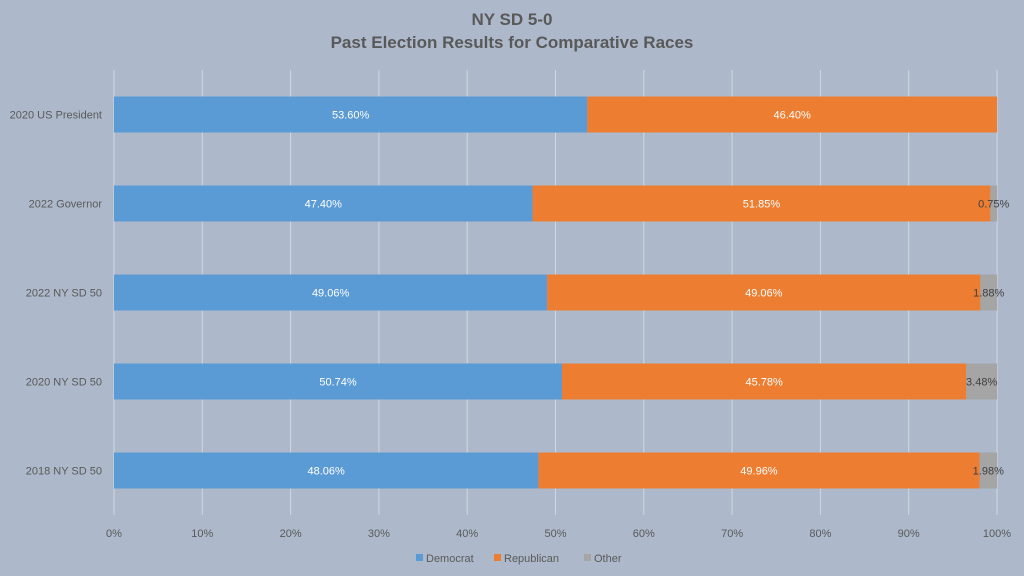  Describe the element at coordinates (419, 557) in the screenshot. I see `legend-swatch-democrat` at that location.